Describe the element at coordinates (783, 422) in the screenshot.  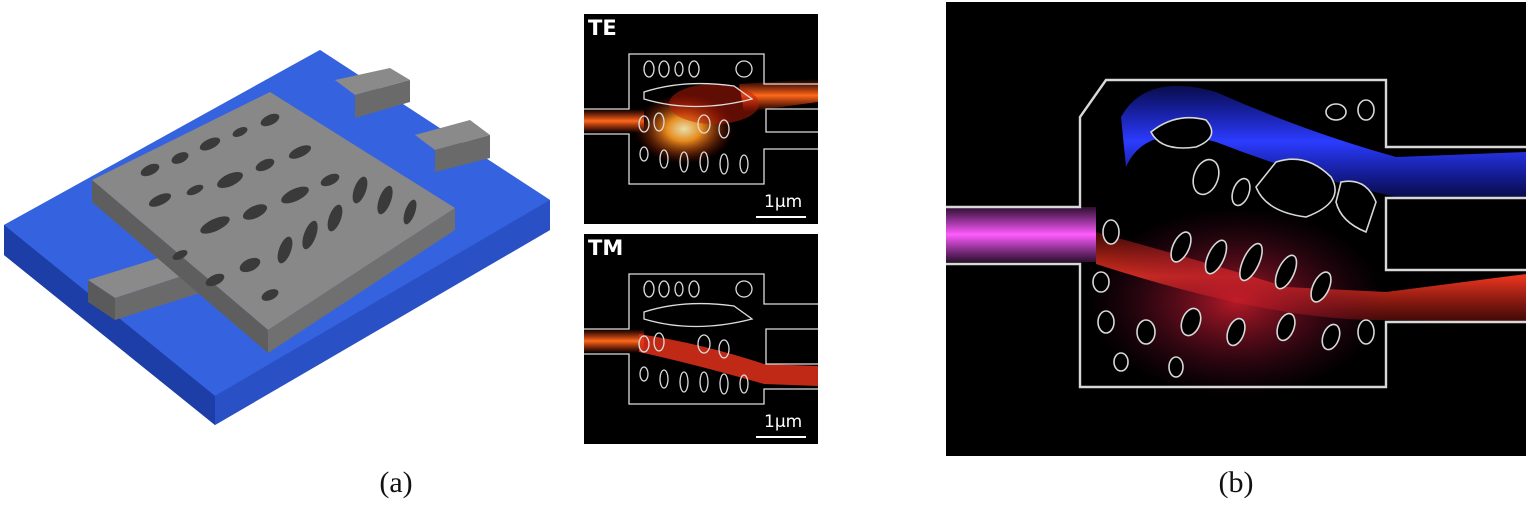
I see `tm-scale-label: 1μm` at that location.